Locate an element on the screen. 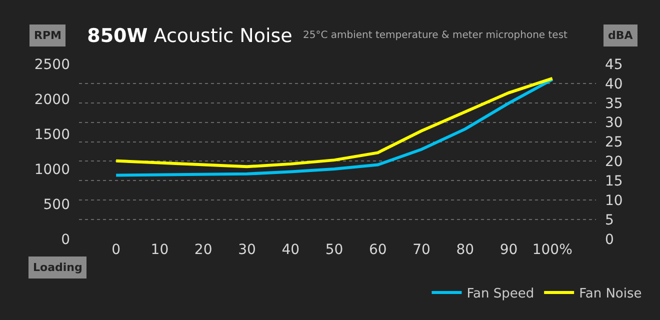 The height and width of the screenshot is (320, 660). y2-tick-label: 25 is located at coordinates (614, 142).